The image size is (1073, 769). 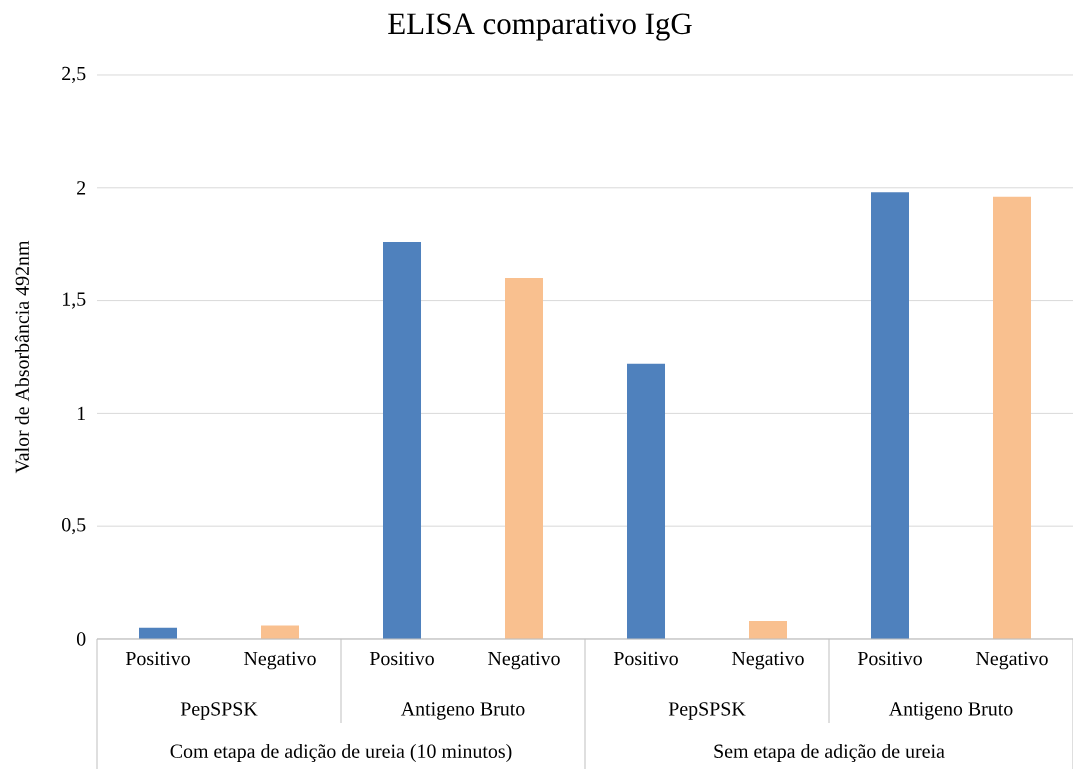 I want to click on y-tick-label: 1, so click(x=81, y=413).